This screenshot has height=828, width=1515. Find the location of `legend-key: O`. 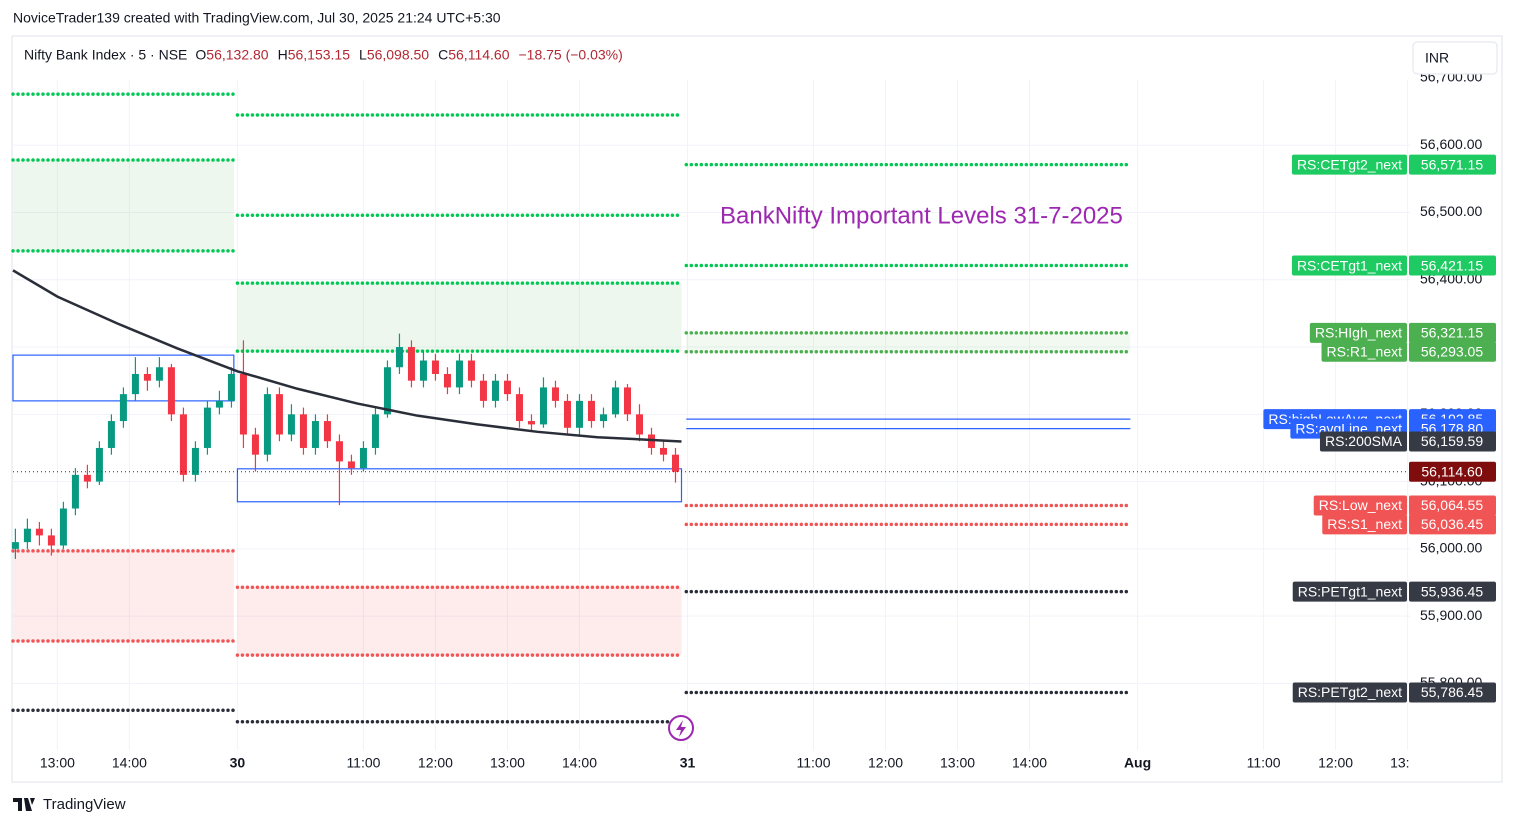

legend-key: O is located at coordinates (200, 55).